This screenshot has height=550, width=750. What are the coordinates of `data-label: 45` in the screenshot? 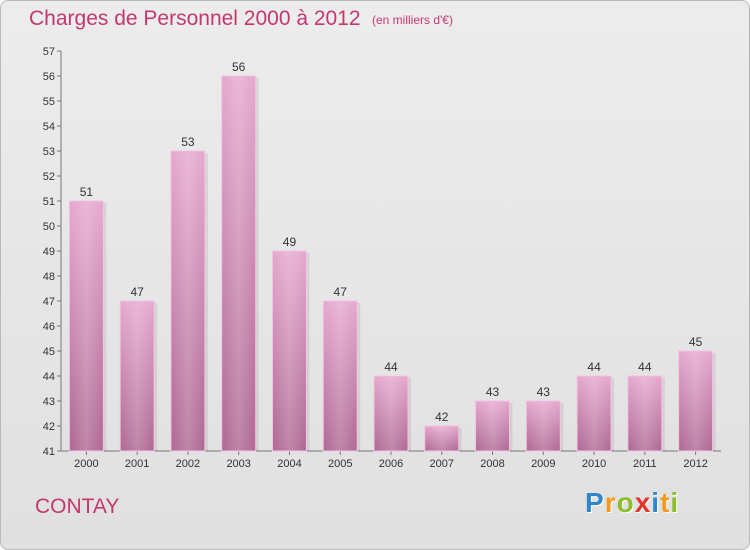 It's located at (696, 342).